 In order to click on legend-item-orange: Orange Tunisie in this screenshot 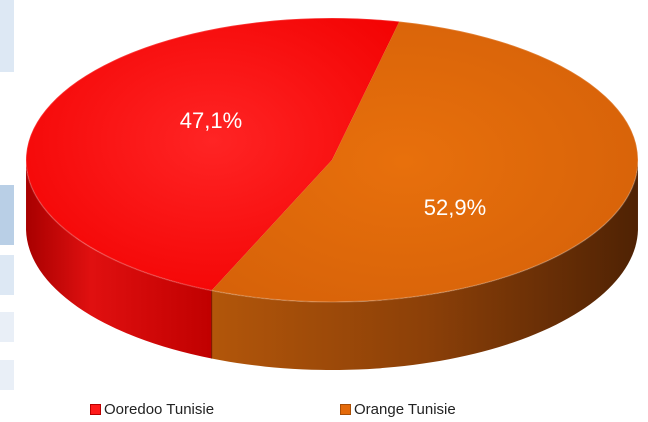, I will do `click(398, 409)`.